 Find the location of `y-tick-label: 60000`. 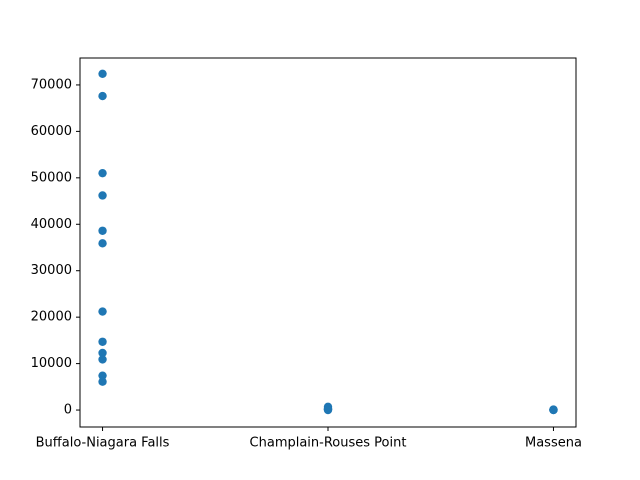

y-tick-label: 60000 is located at coordinates (51, 131).